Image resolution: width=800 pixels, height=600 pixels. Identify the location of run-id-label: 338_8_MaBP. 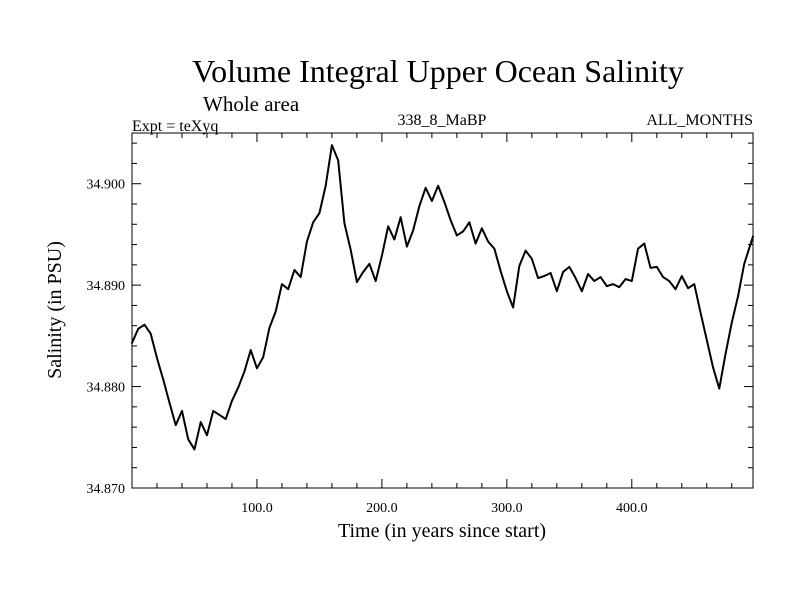
(442, 120).